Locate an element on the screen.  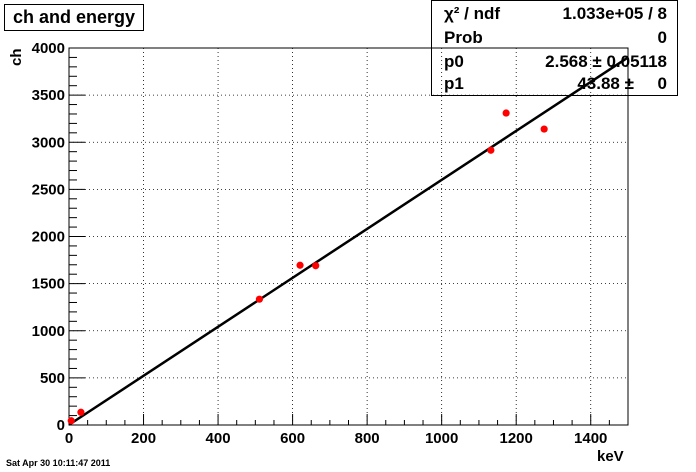
stats-label: χ² / ndf is located at coordinates (472, 13).